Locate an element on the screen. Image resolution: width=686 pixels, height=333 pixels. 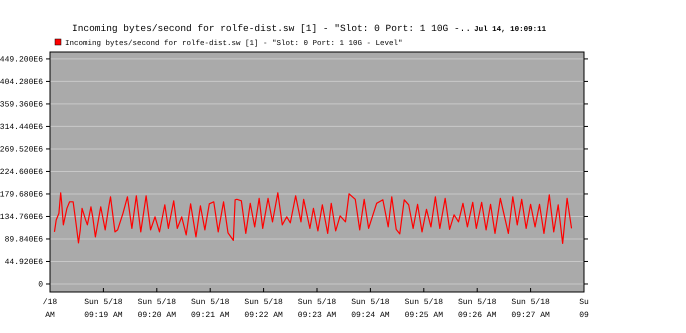
y-tick-label: 224.600E6 is located at coordinates (22, 173).